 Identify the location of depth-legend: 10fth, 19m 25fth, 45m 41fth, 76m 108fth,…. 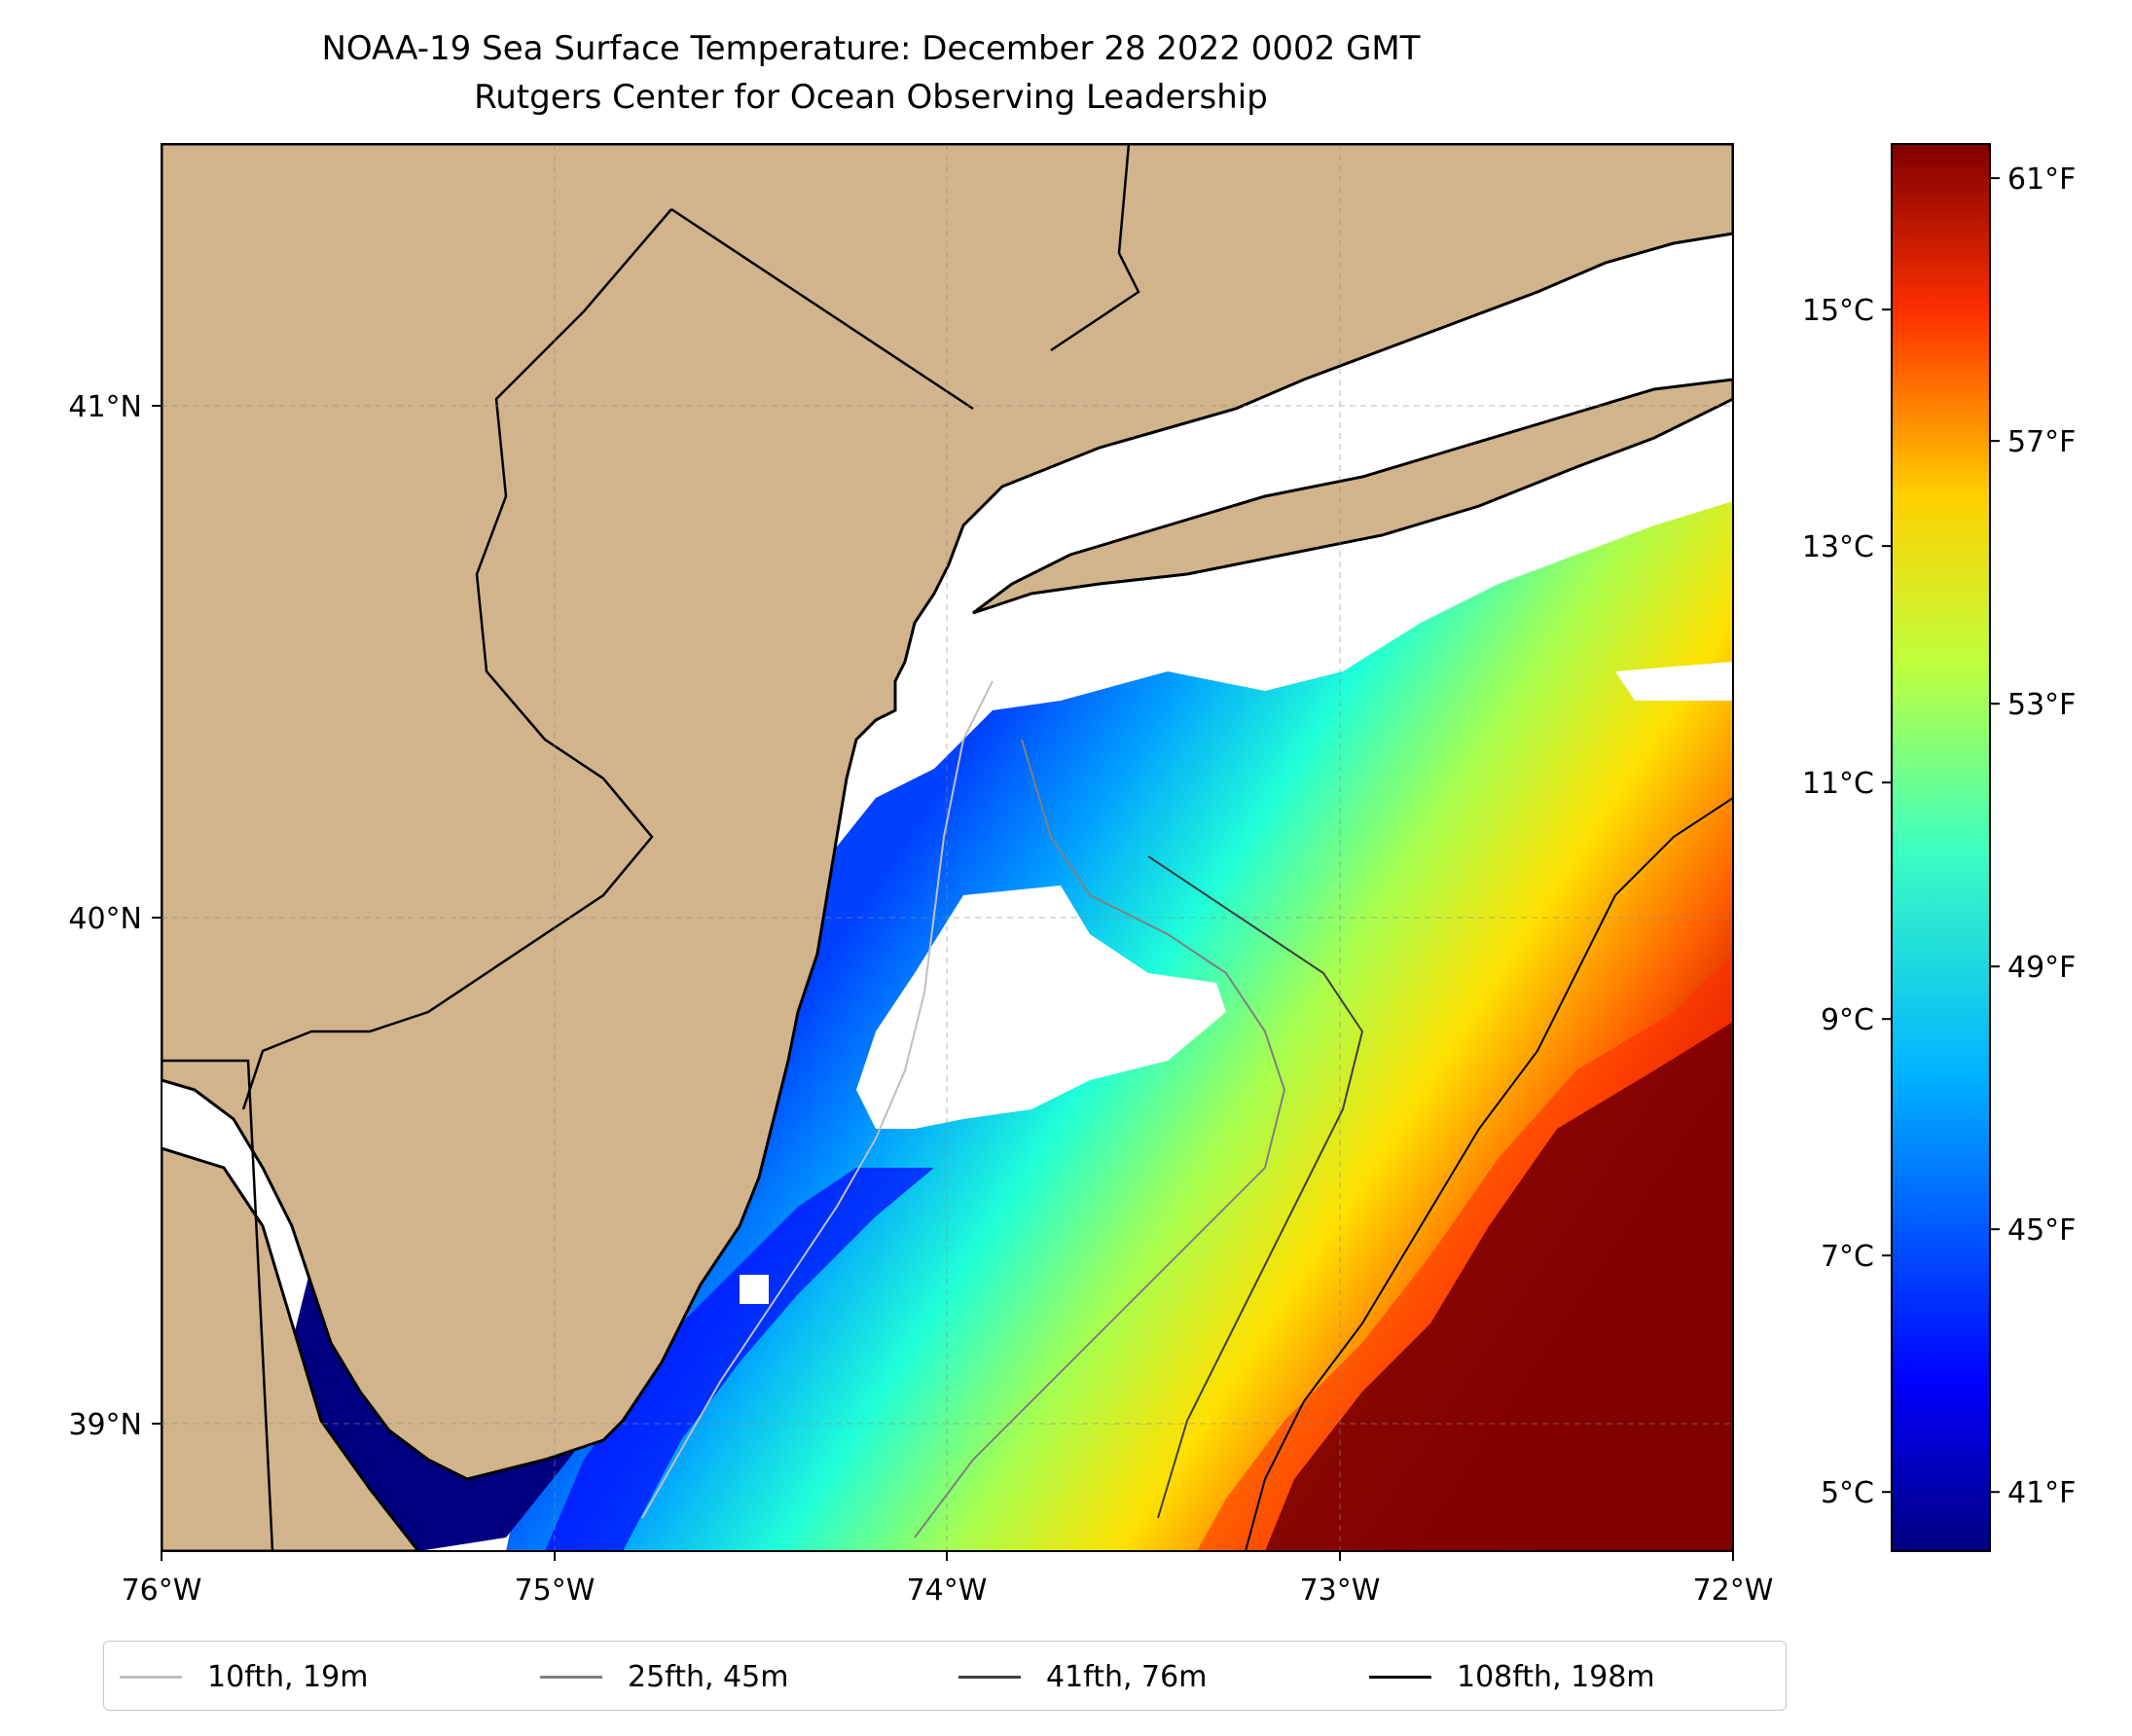
(945, 1676).